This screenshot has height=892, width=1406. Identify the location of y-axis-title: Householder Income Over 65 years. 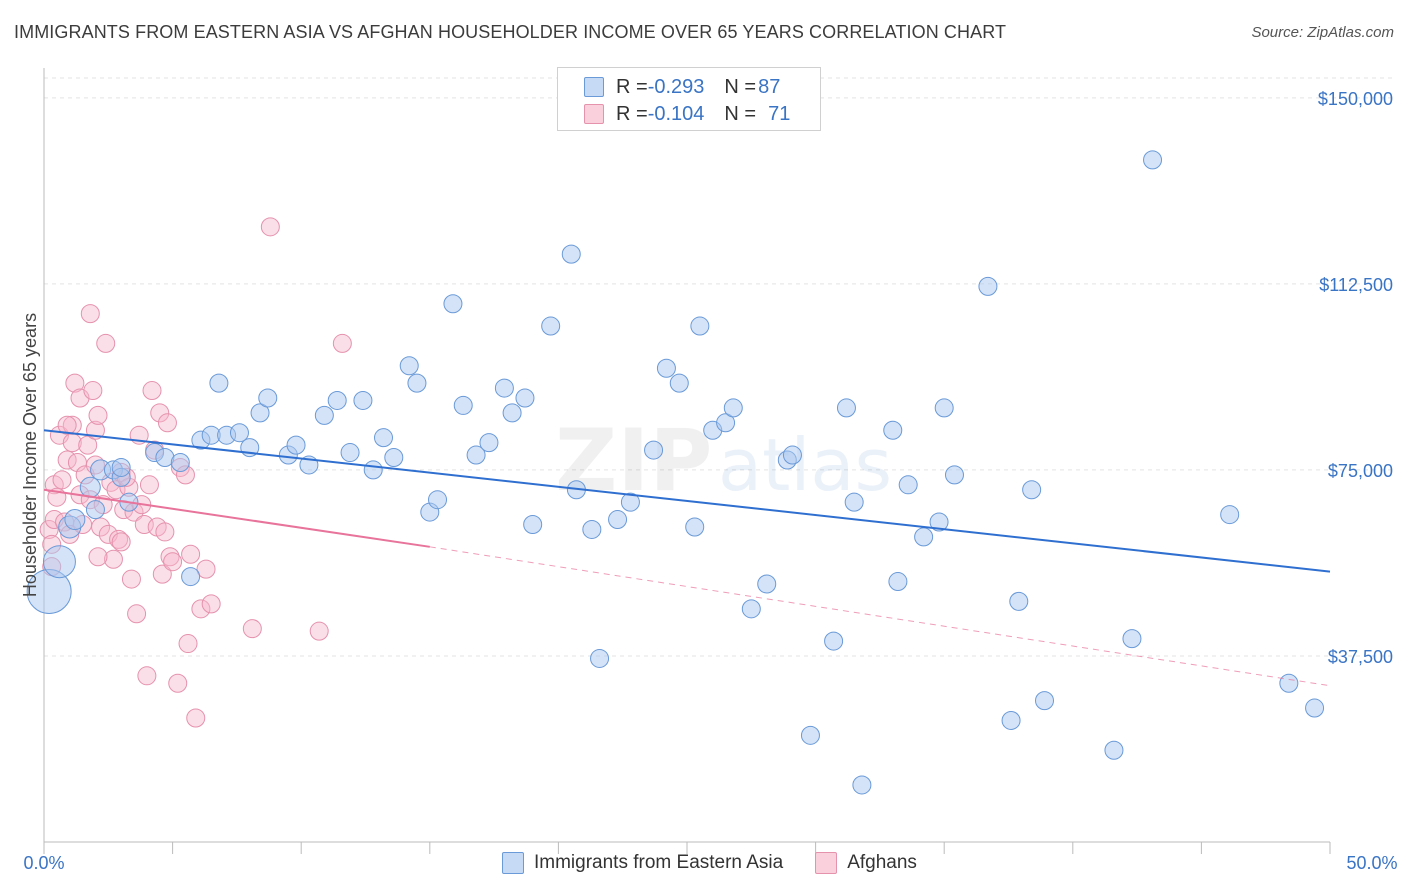
(30, 455).